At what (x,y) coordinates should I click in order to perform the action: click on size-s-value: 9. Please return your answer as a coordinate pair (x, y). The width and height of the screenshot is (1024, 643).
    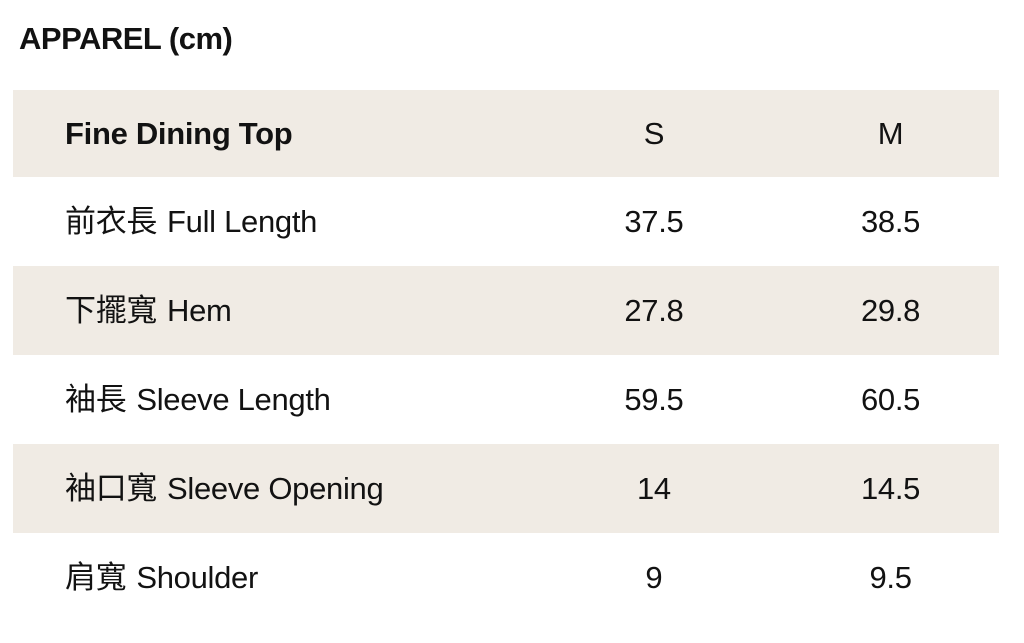
    Looking at the image, I should click on (654, 577).